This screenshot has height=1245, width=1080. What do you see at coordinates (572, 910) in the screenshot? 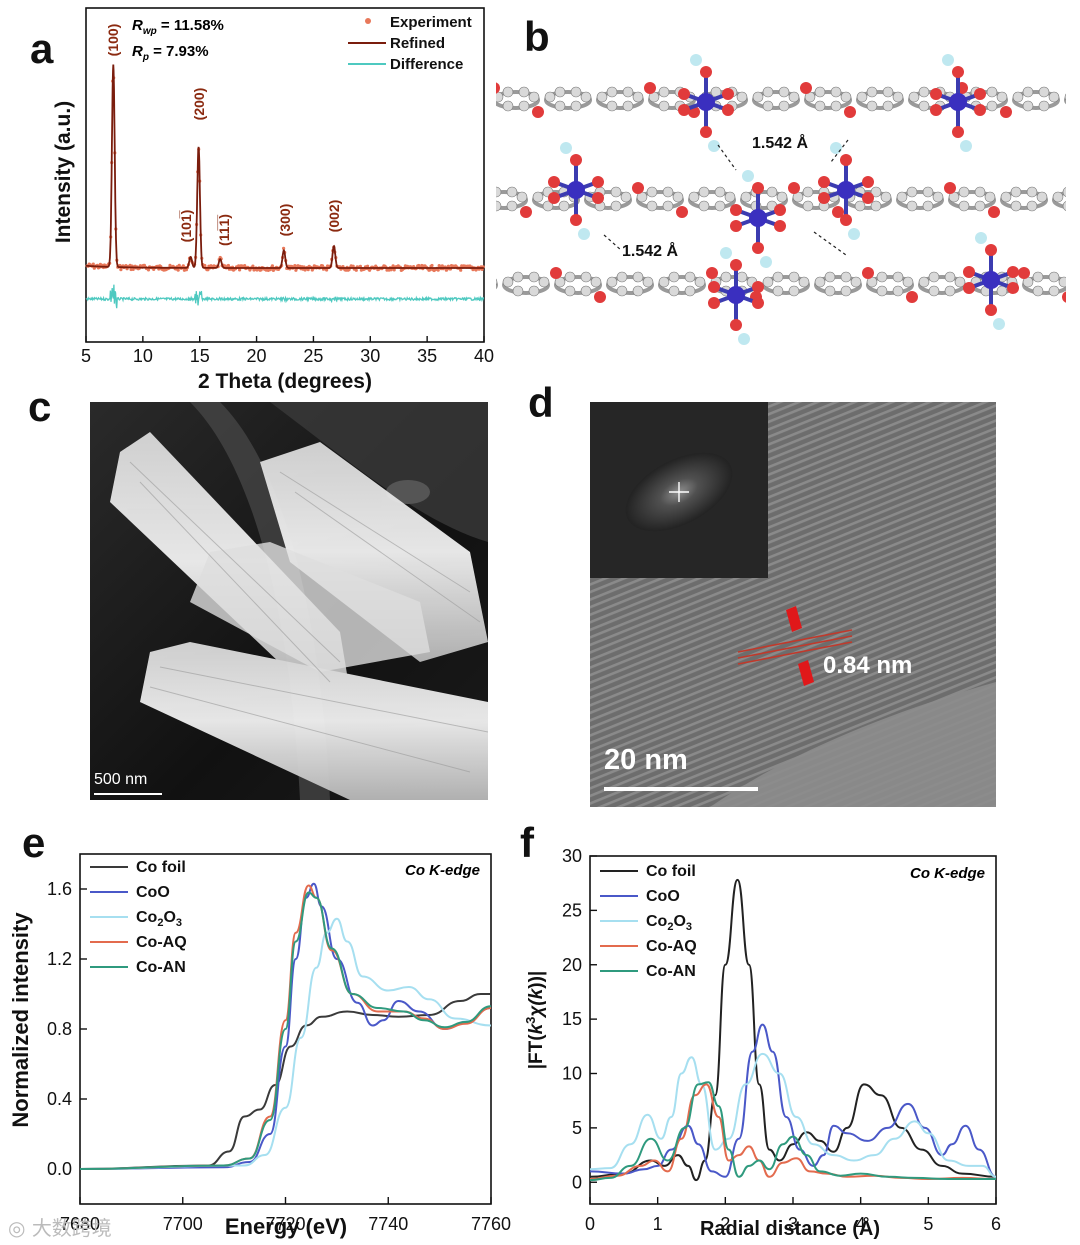
I see `y-tick-label: 25` at bounding box center [572, 910].